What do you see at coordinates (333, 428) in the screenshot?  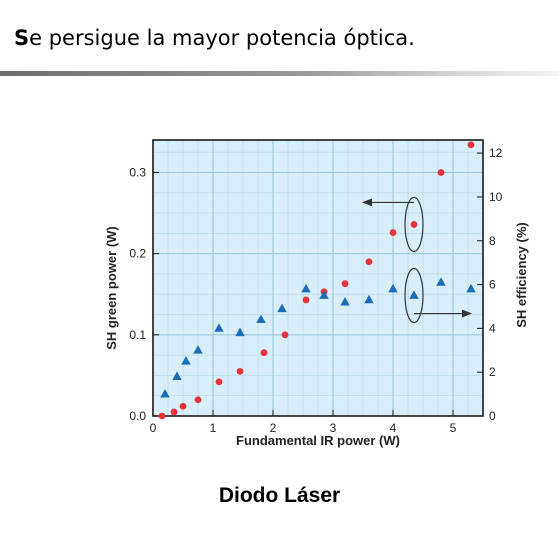 I see `x-tick-label: 3` at bounding box center [333, 428].